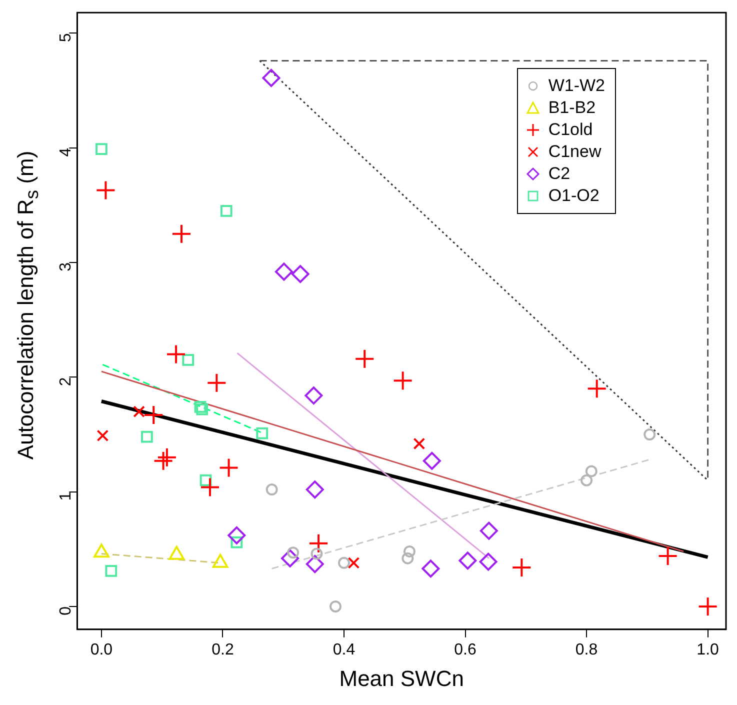 This screenshot has height=705, width=737. What do you see at coordinates (66, 381) in the screenshot?
I see `y-tick-label: 2` at bounding box center [66, 381].